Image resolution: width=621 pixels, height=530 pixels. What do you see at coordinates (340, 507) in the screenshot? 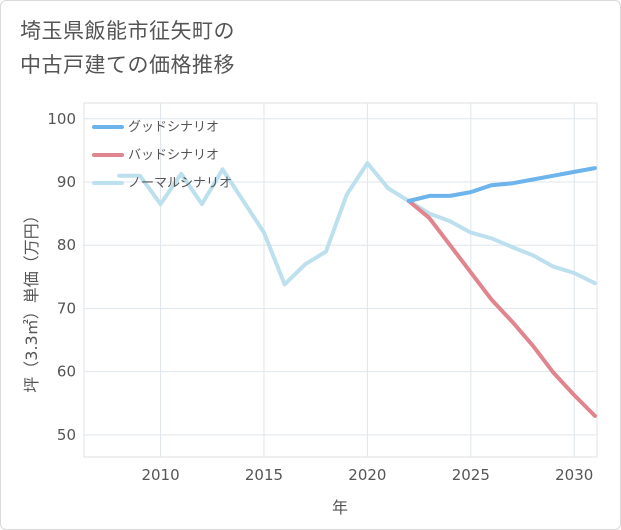
I see `x-axis-title: 年` at bounding box center [340, 507].